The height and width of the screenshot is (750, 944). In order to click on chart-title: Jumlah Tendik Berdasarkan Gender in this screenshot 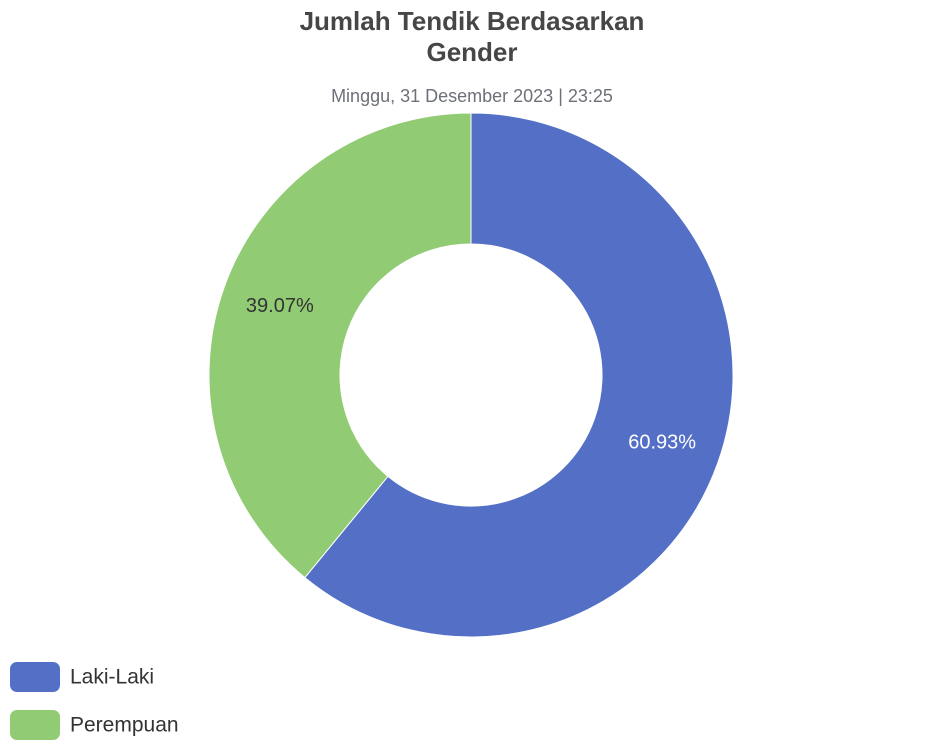, I will do `click(472, 36)`.